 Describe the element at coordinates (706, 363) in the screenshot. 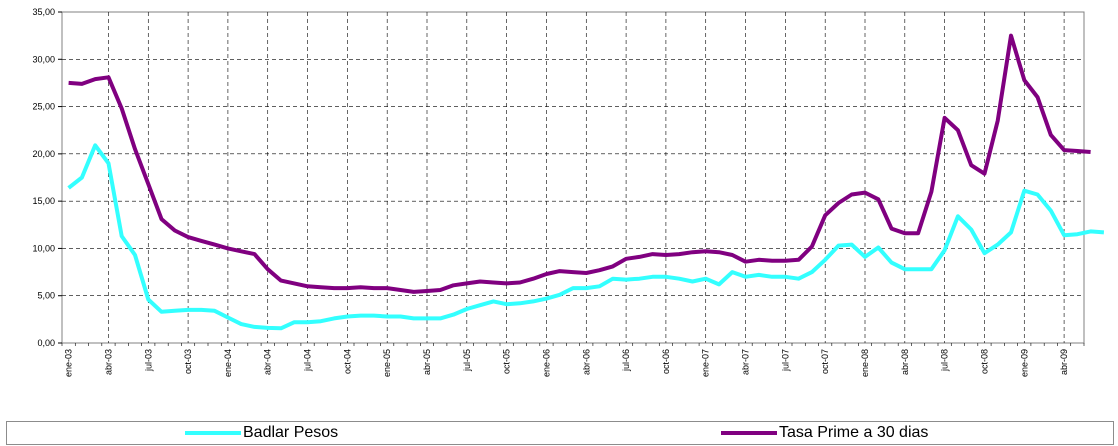

I see `x-tick-label: ene-07` at that location.